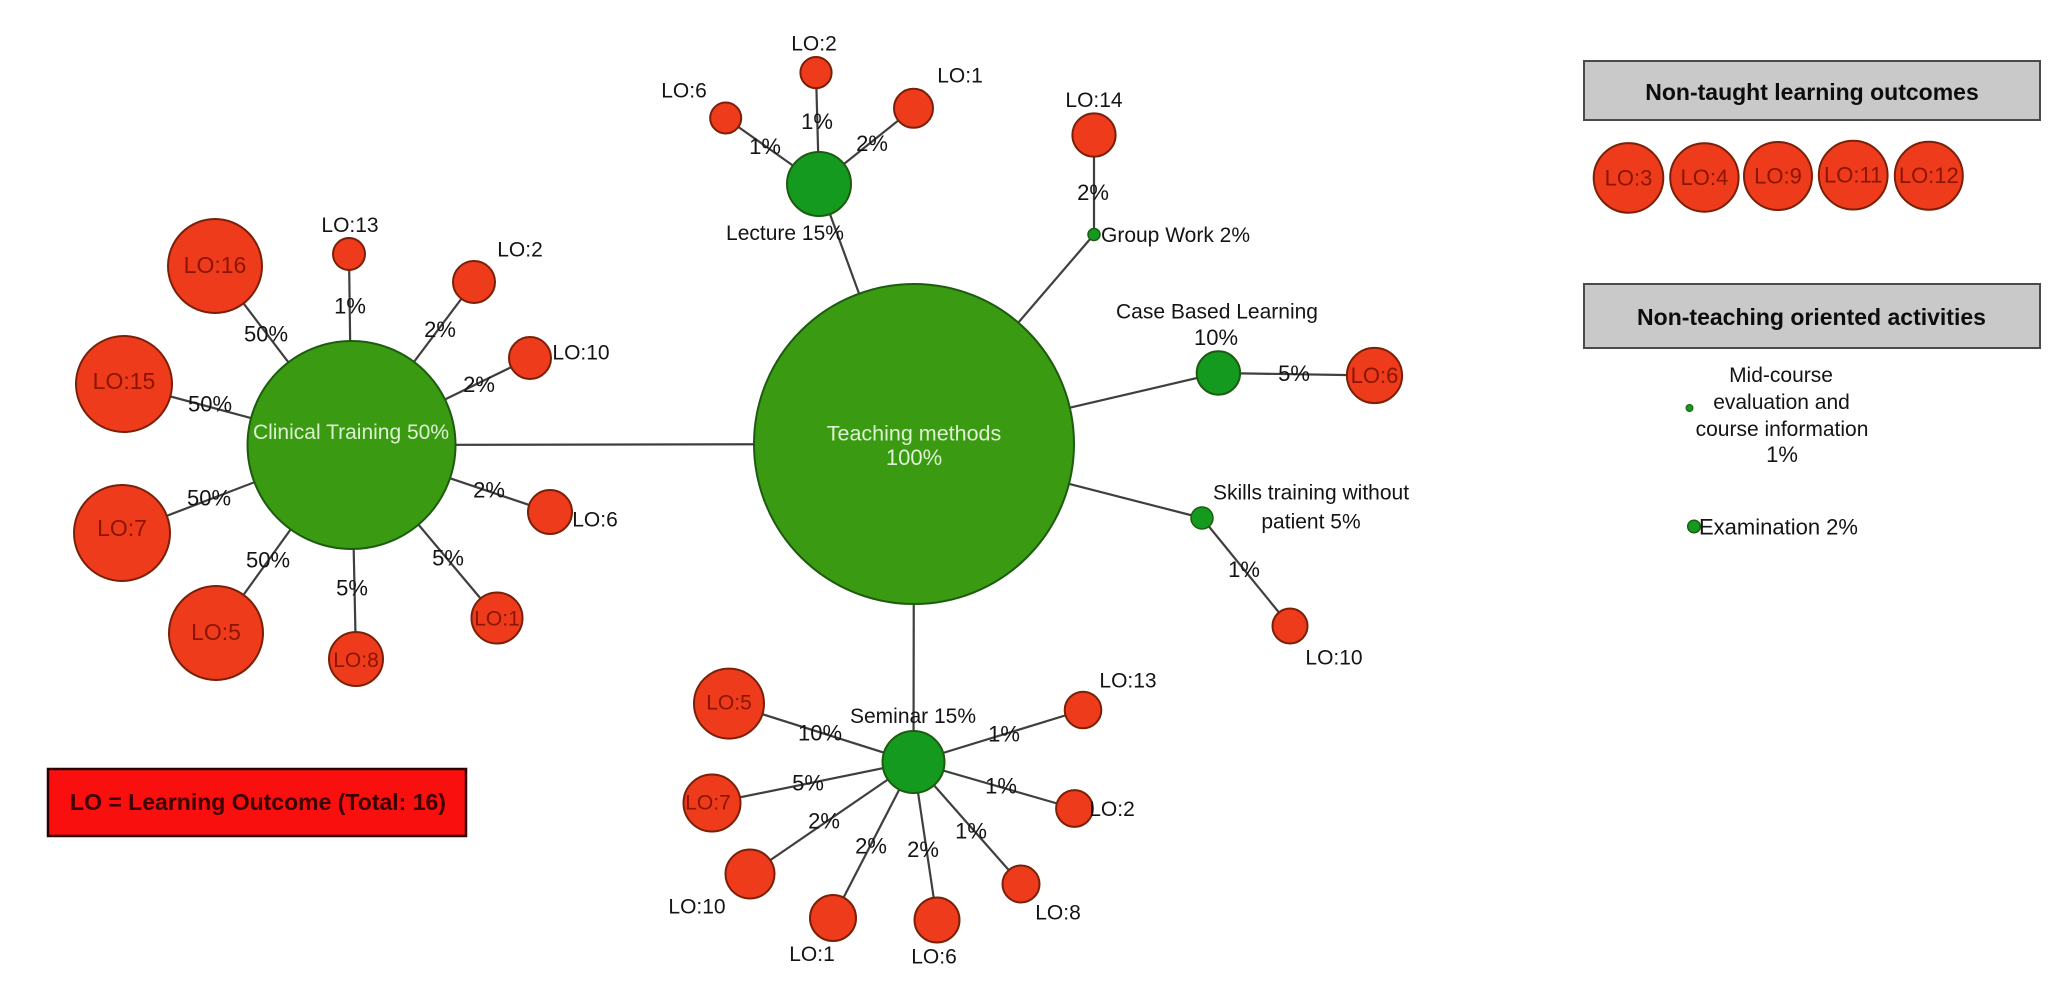 This screenshot has width=2059, height=1006. Describe the element at coordinates (1853, 175) in the screenshot. I see `svg-text: LO:11` at that location.